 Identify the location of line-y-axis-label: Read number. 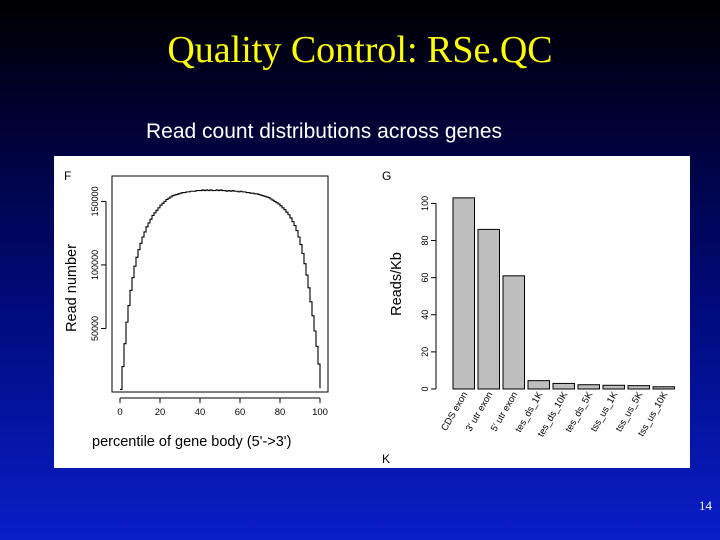
(72, 288).